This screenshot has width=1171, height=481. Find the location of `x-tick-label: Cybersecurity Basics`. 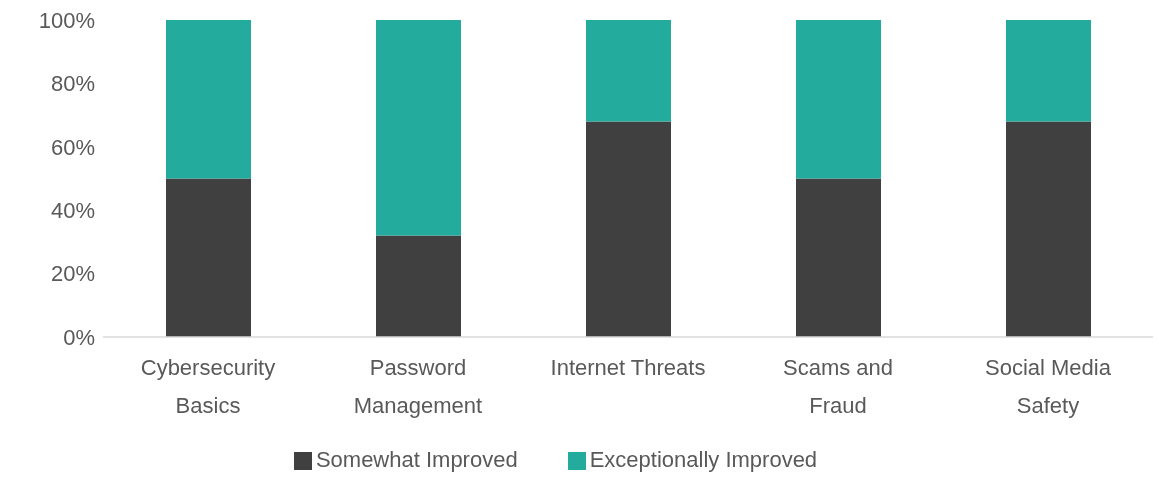

x-tick-label: Cybersecurity Basics is located at coordinates (208, 386).